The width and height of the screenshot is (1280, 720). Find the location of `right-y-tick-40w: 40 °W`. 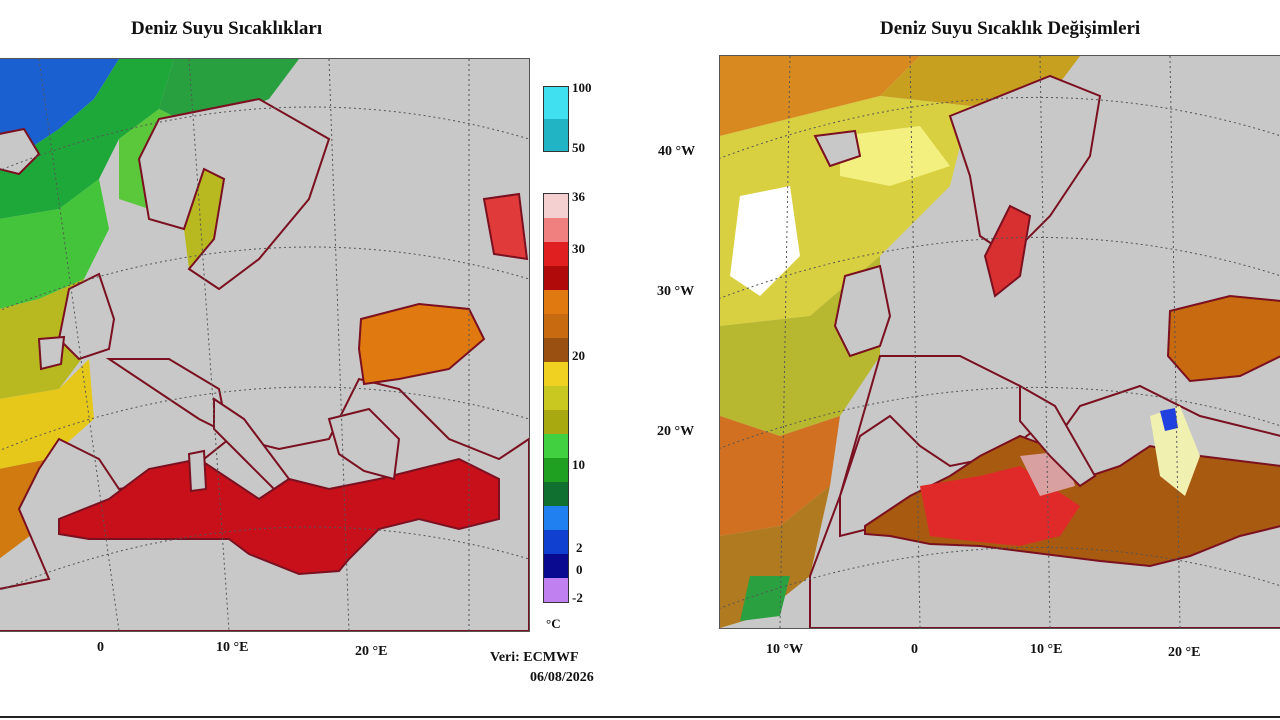

right-y-tick-40w: 40 °W is located at coordinates (677, 151).